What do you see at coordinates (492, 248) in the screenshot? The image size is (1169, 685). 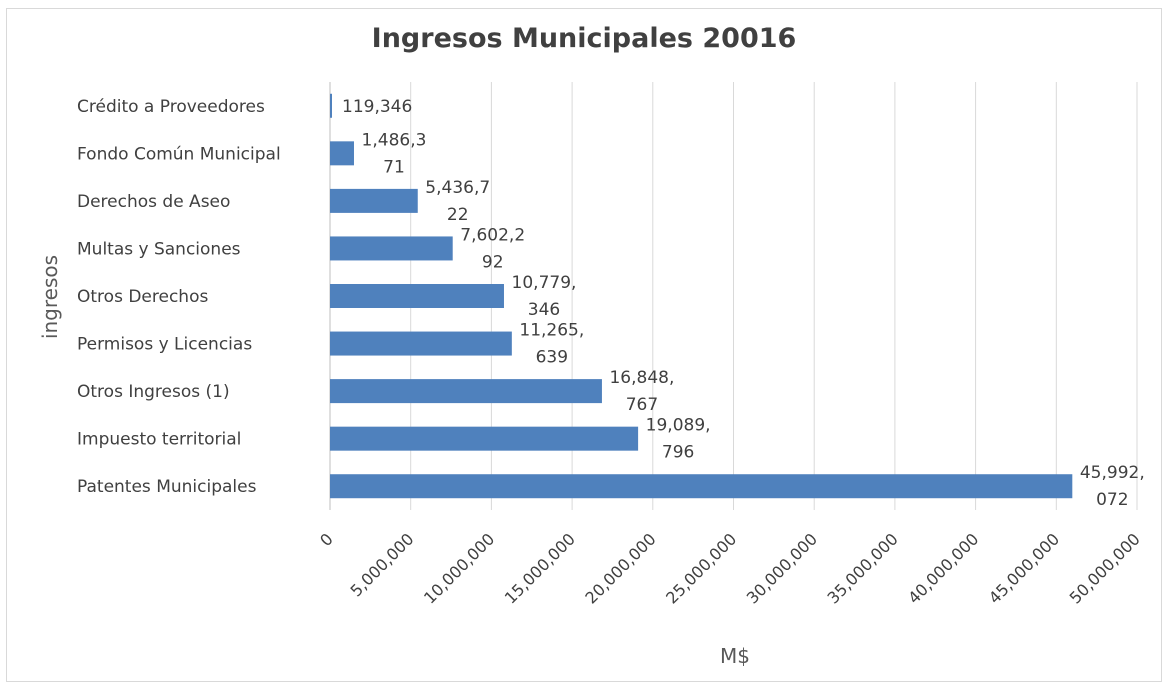 I see `data-label: 7,602,2 92` at bounding box center [492, 248].